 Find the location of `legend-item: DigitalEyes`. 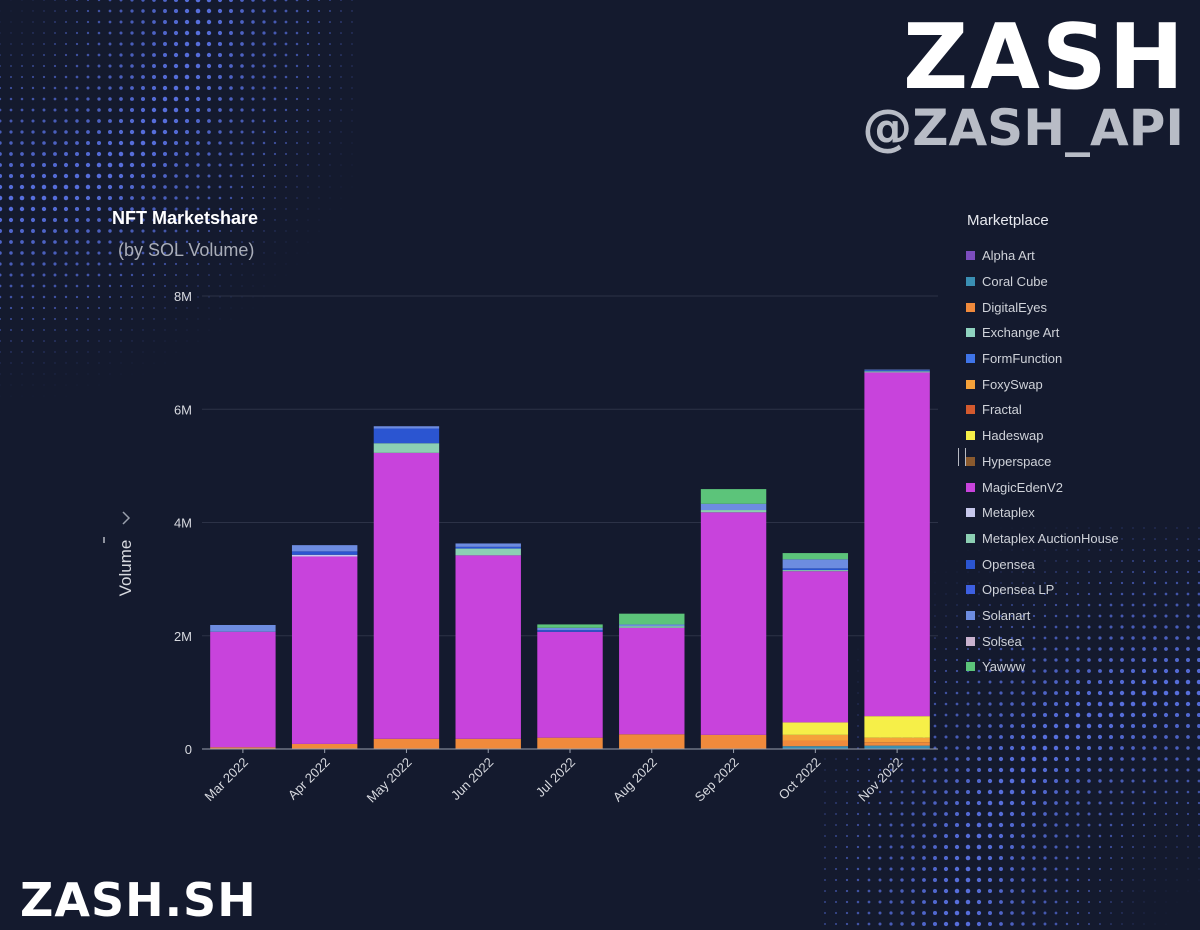

legend-item: DigitalEyes is located at coordinates (1076, 307).